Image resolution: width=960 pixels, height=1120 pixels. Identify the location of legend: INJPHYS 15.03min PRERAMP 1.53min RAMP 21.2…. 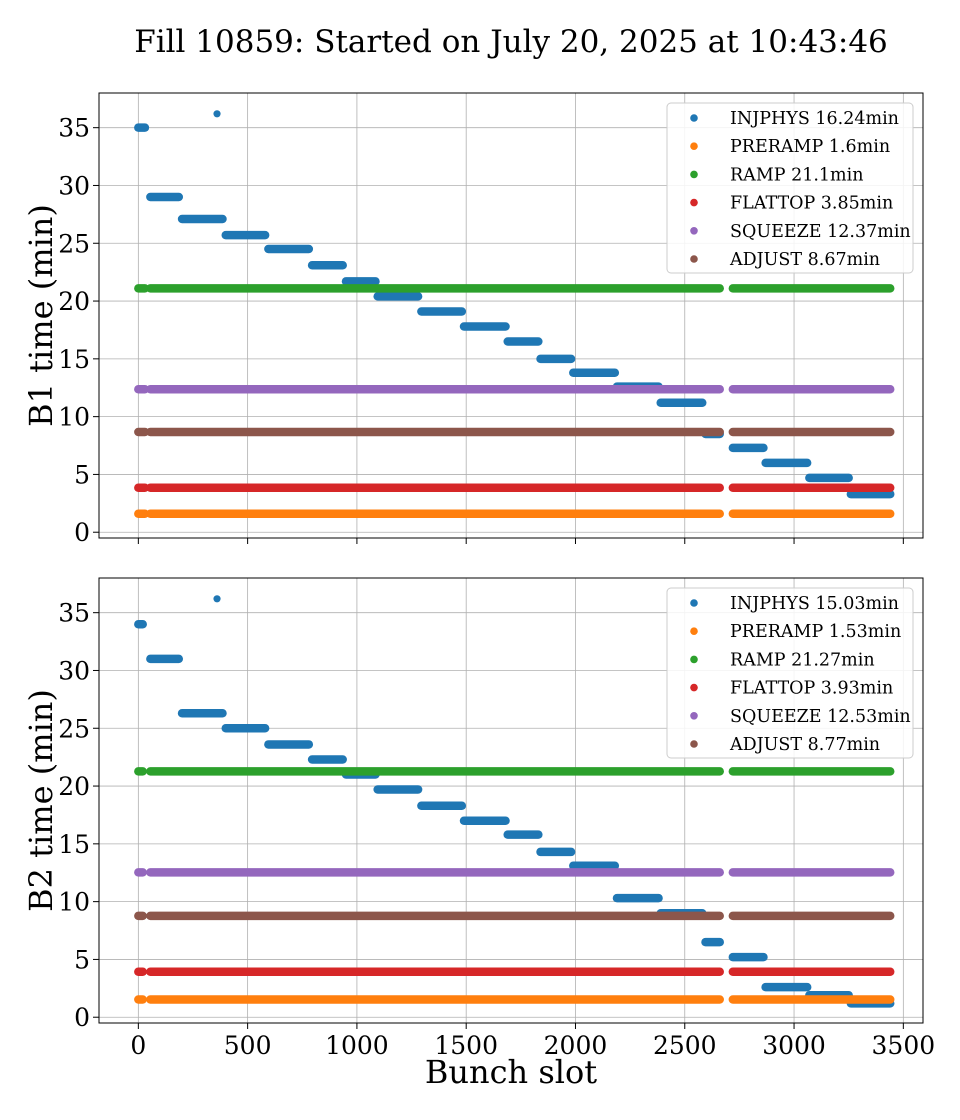
(790, 673).